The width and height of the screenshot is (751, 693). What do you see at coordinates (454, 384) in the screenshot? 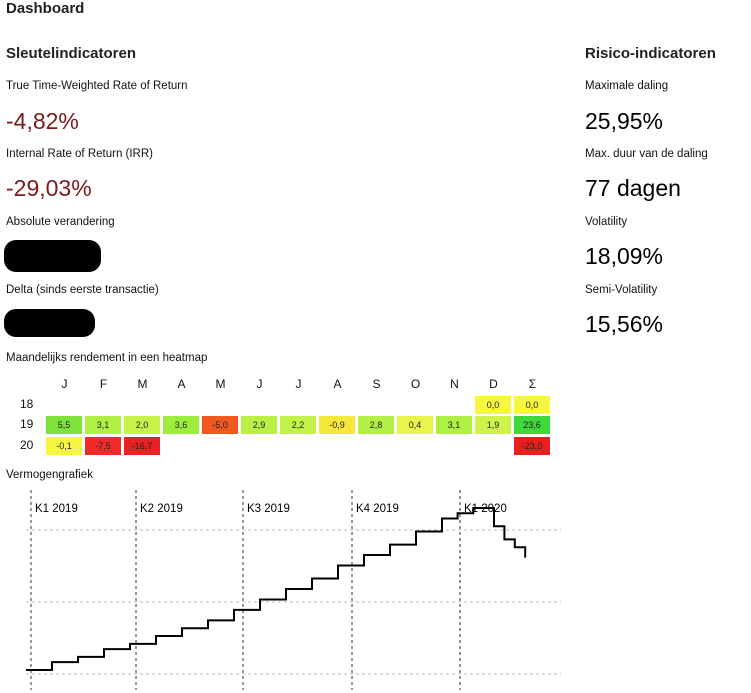
I see `heatmap-col-header: N` at bounding box center [454, 384].